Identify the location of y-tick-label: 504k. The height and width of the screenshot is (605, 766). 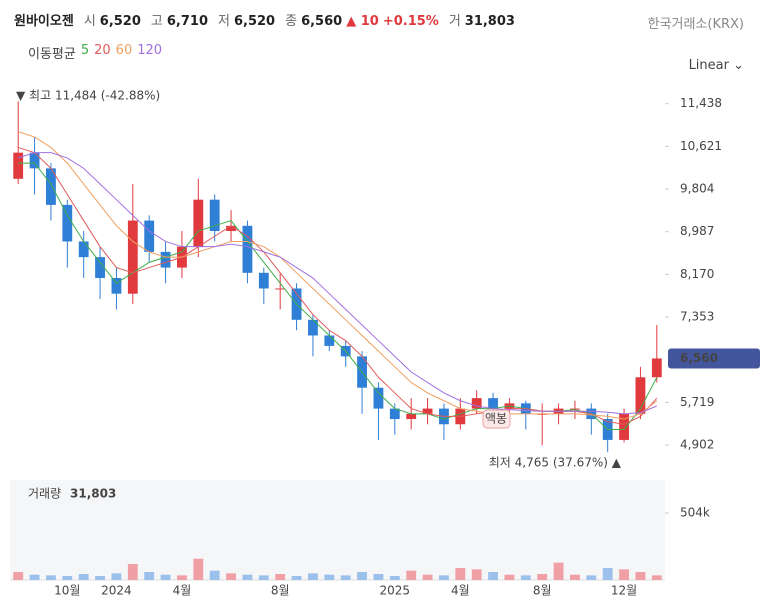
(695, 512).